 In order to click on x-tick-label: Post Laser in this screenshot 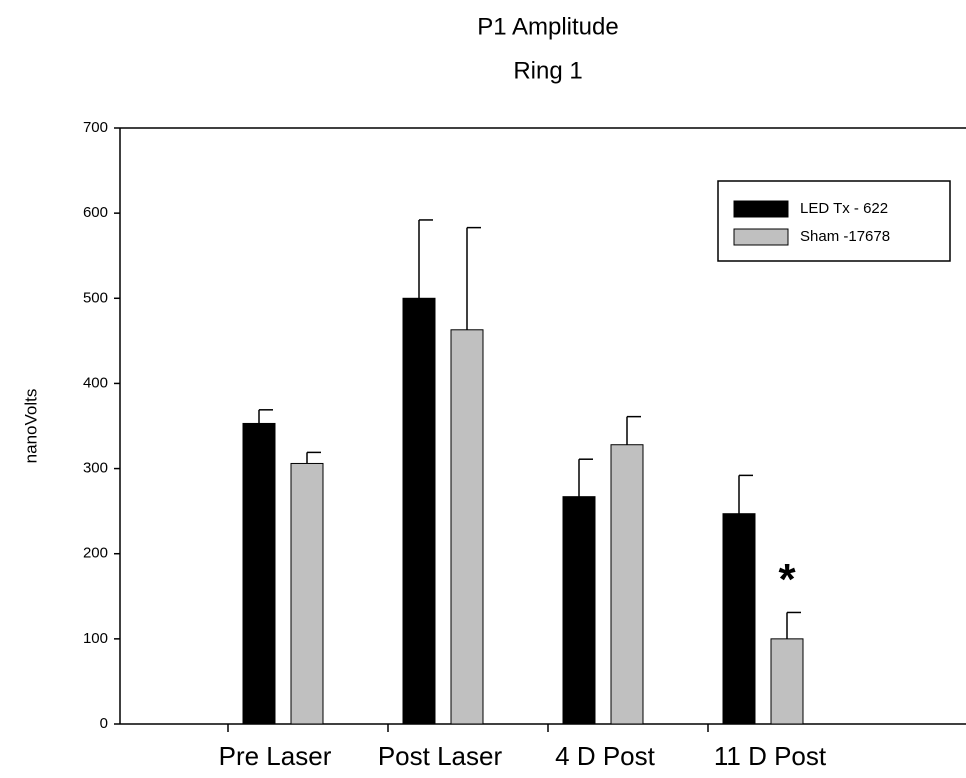, I will do `click(440, 756)`.